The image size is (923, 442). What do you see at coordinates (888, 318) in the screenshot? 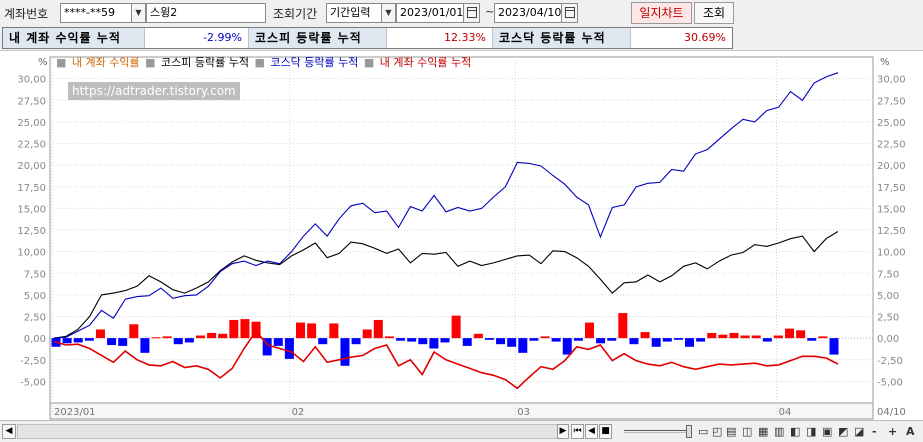
I see `y-tick-label-right: 2,50` at bounding box center [888, 318].